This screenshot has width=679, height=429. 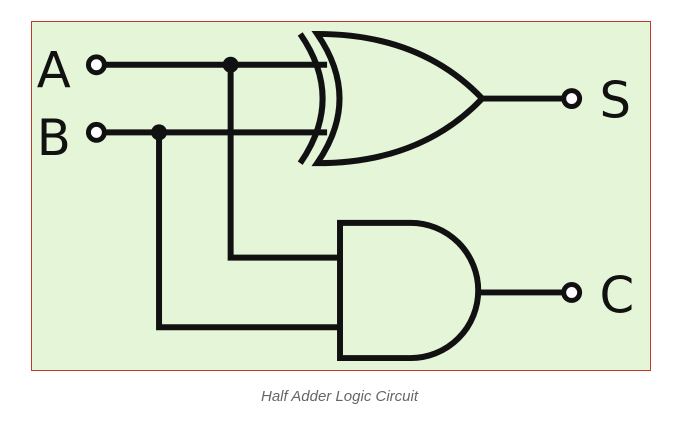 What do you see at coordinates (284, 162) in the screenshot?
I see `wire-a-branch` at bounding box center [284, 162].